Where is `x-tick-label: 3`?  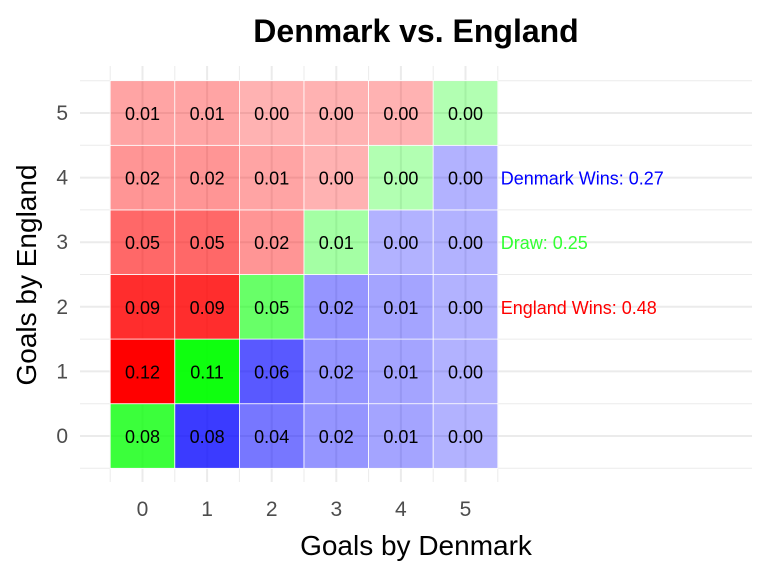
x-tick-label: 3 is located at coordinates (336, 509).